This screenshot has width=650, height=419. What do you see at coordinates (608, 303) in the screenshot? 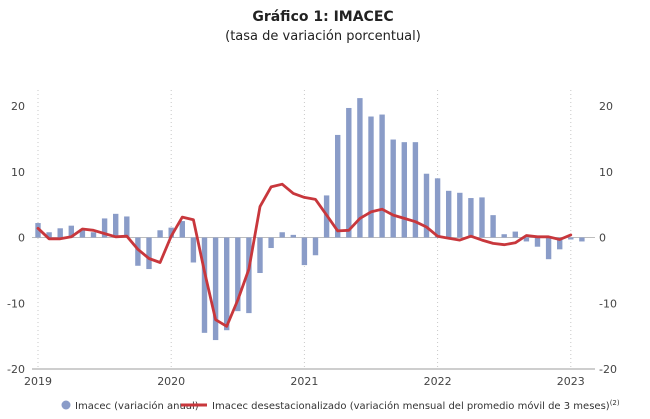
I see `y-tick-label-right: -10` at bounding box center [608, 303].